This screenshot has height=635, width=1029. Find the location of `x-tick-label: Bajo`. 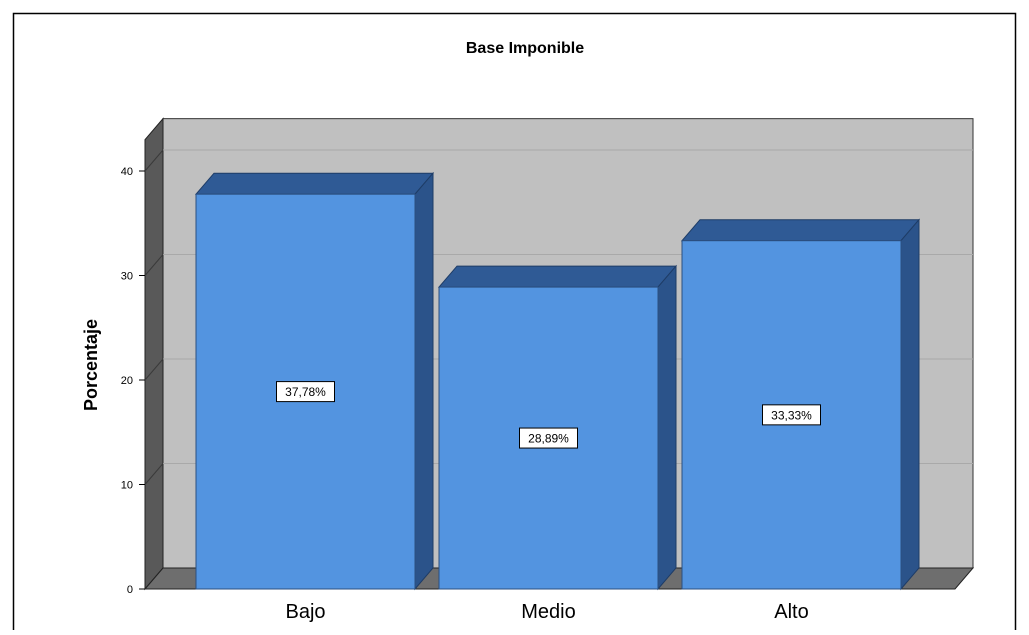

x-tick-label: Bajo is located at coordinates (305, 612).